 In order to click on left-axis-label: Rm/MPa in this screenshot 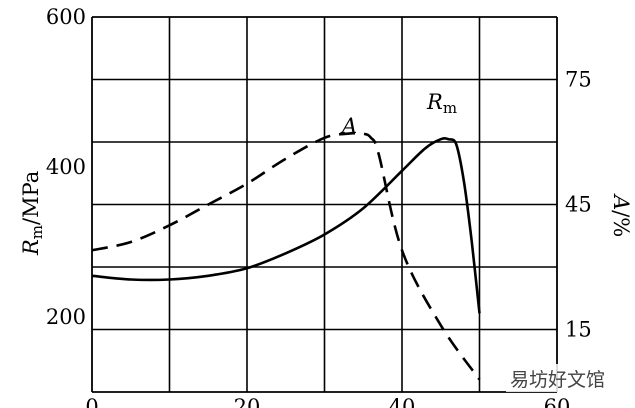, I will do `click(32, 213)`.